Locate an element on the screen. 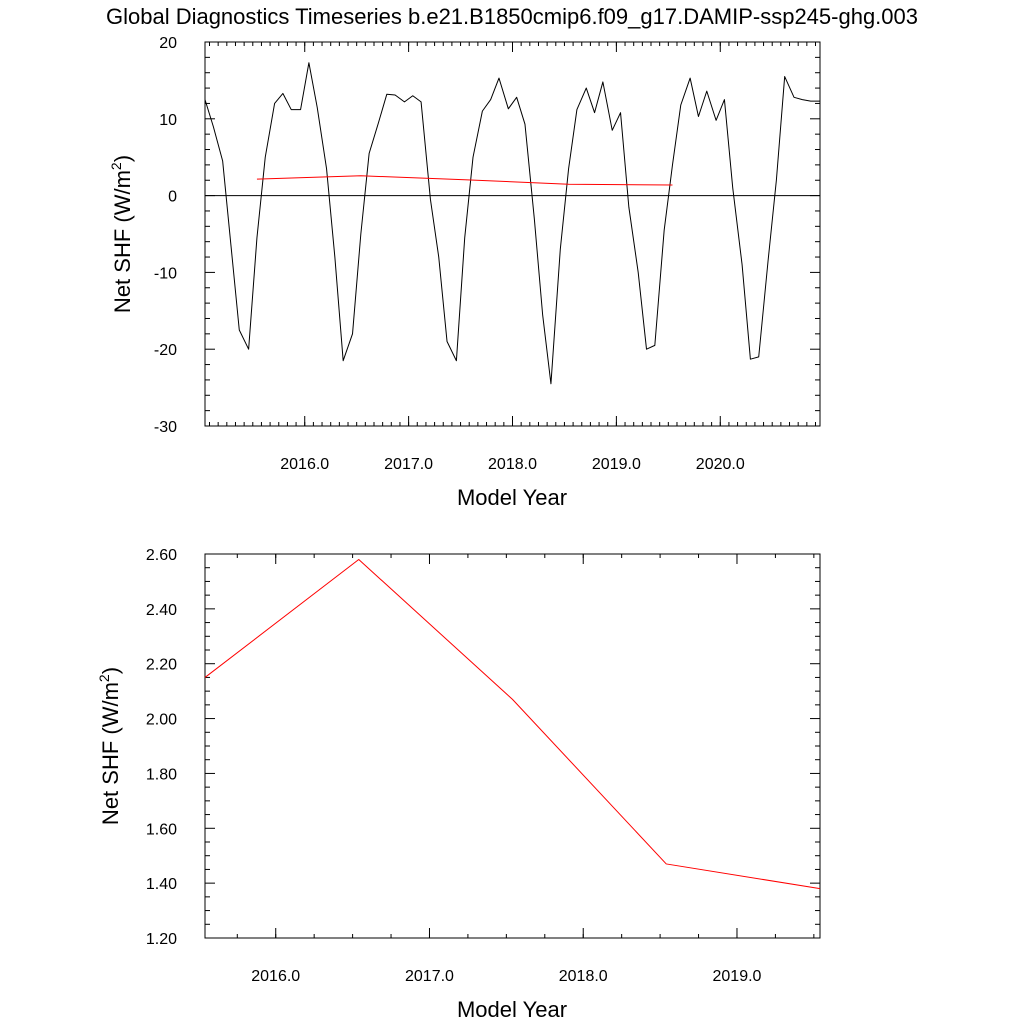  bottom-x-tick-label: 2016.0 is located at coordinates (275, 976).